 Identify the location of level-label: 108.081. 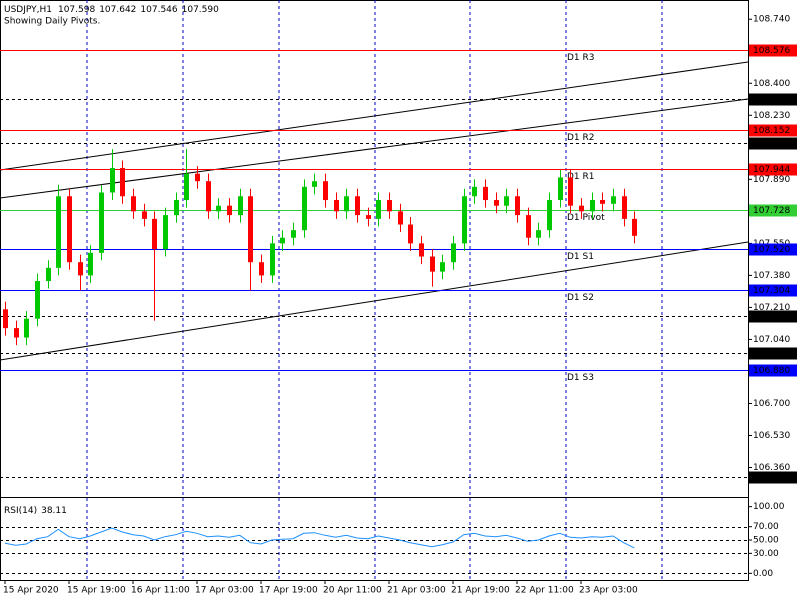
(771, 144).